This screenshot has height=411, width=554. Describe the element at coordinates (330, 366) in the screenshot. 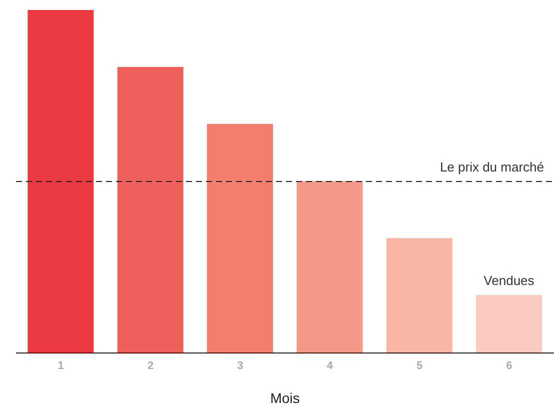

I see `x-tick-label: 4` at that location.